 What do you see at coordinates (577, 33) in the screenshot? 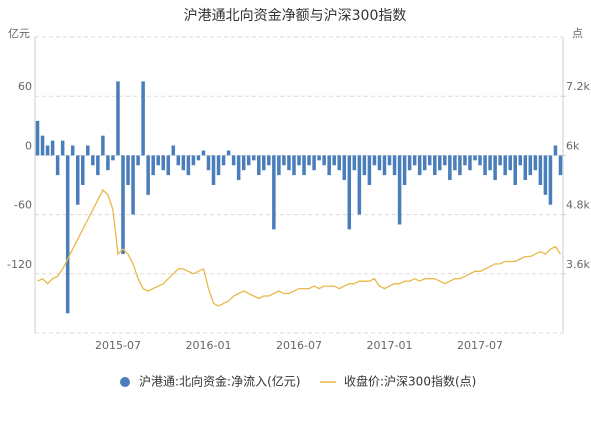
I see `y2-axis-unit: 点` at bounding box center [577, 33].